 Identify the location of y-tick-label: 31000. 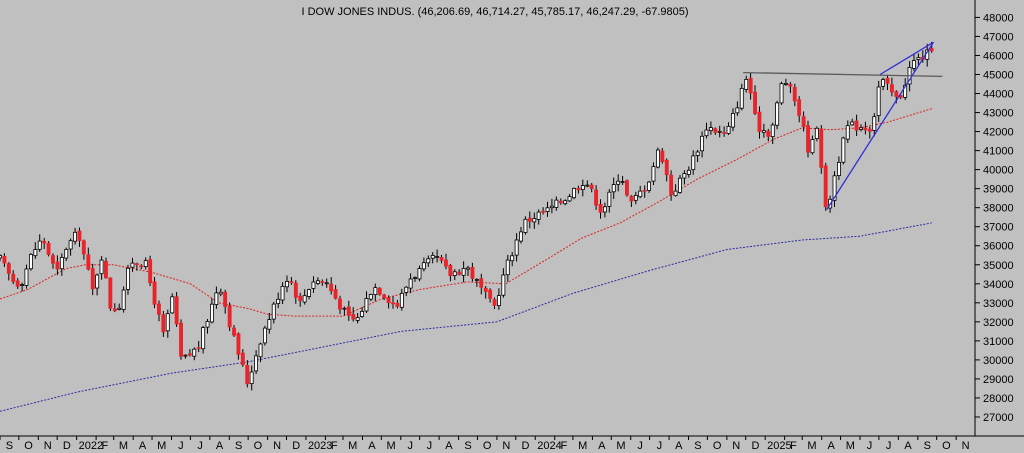
(998, 342).